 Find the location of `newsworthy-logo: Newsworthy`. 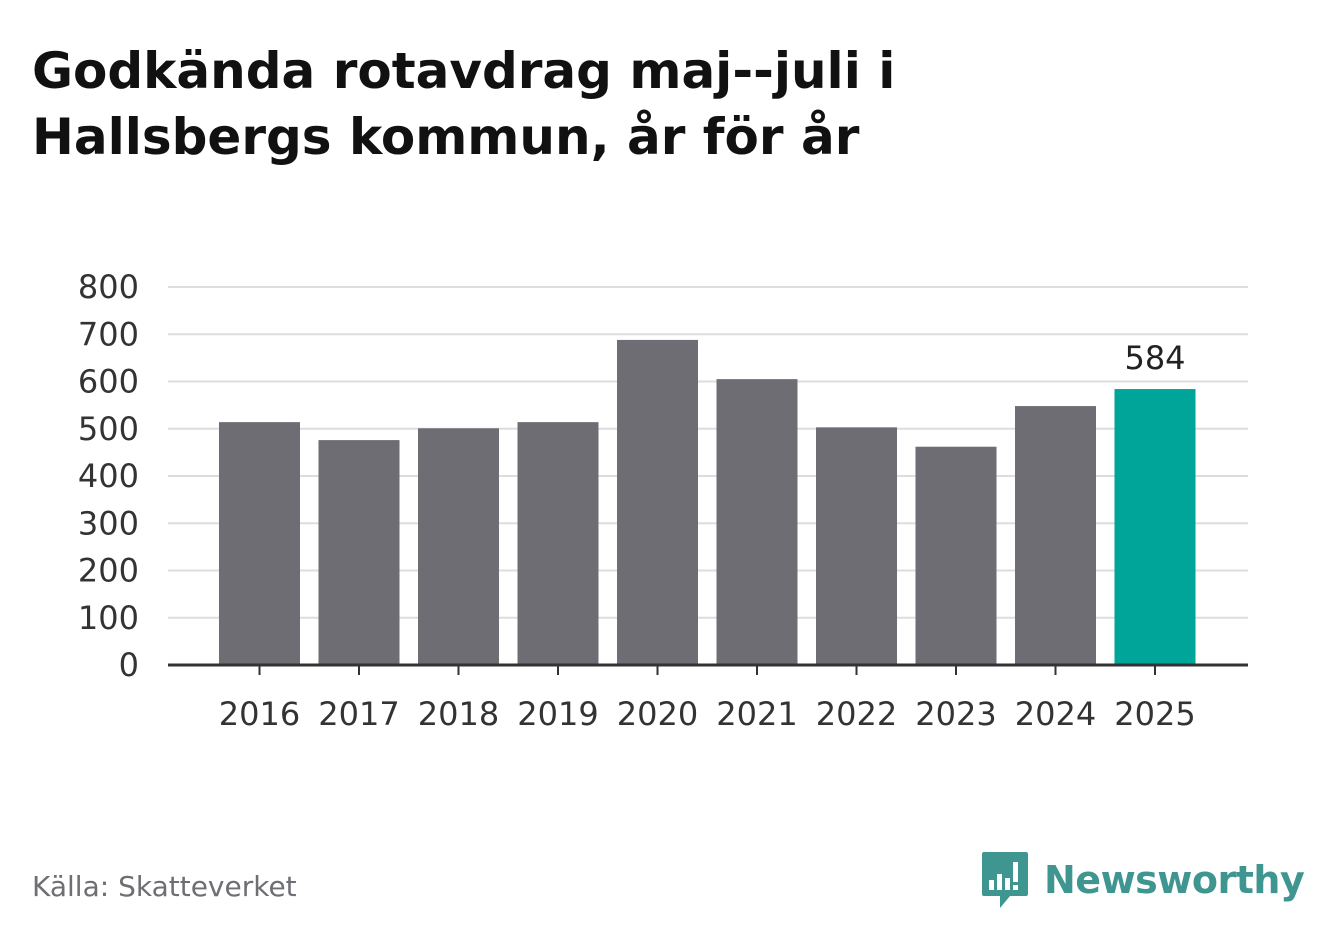

newsworthy-logo: Newsworthy is located at coordinates (1142, 880).